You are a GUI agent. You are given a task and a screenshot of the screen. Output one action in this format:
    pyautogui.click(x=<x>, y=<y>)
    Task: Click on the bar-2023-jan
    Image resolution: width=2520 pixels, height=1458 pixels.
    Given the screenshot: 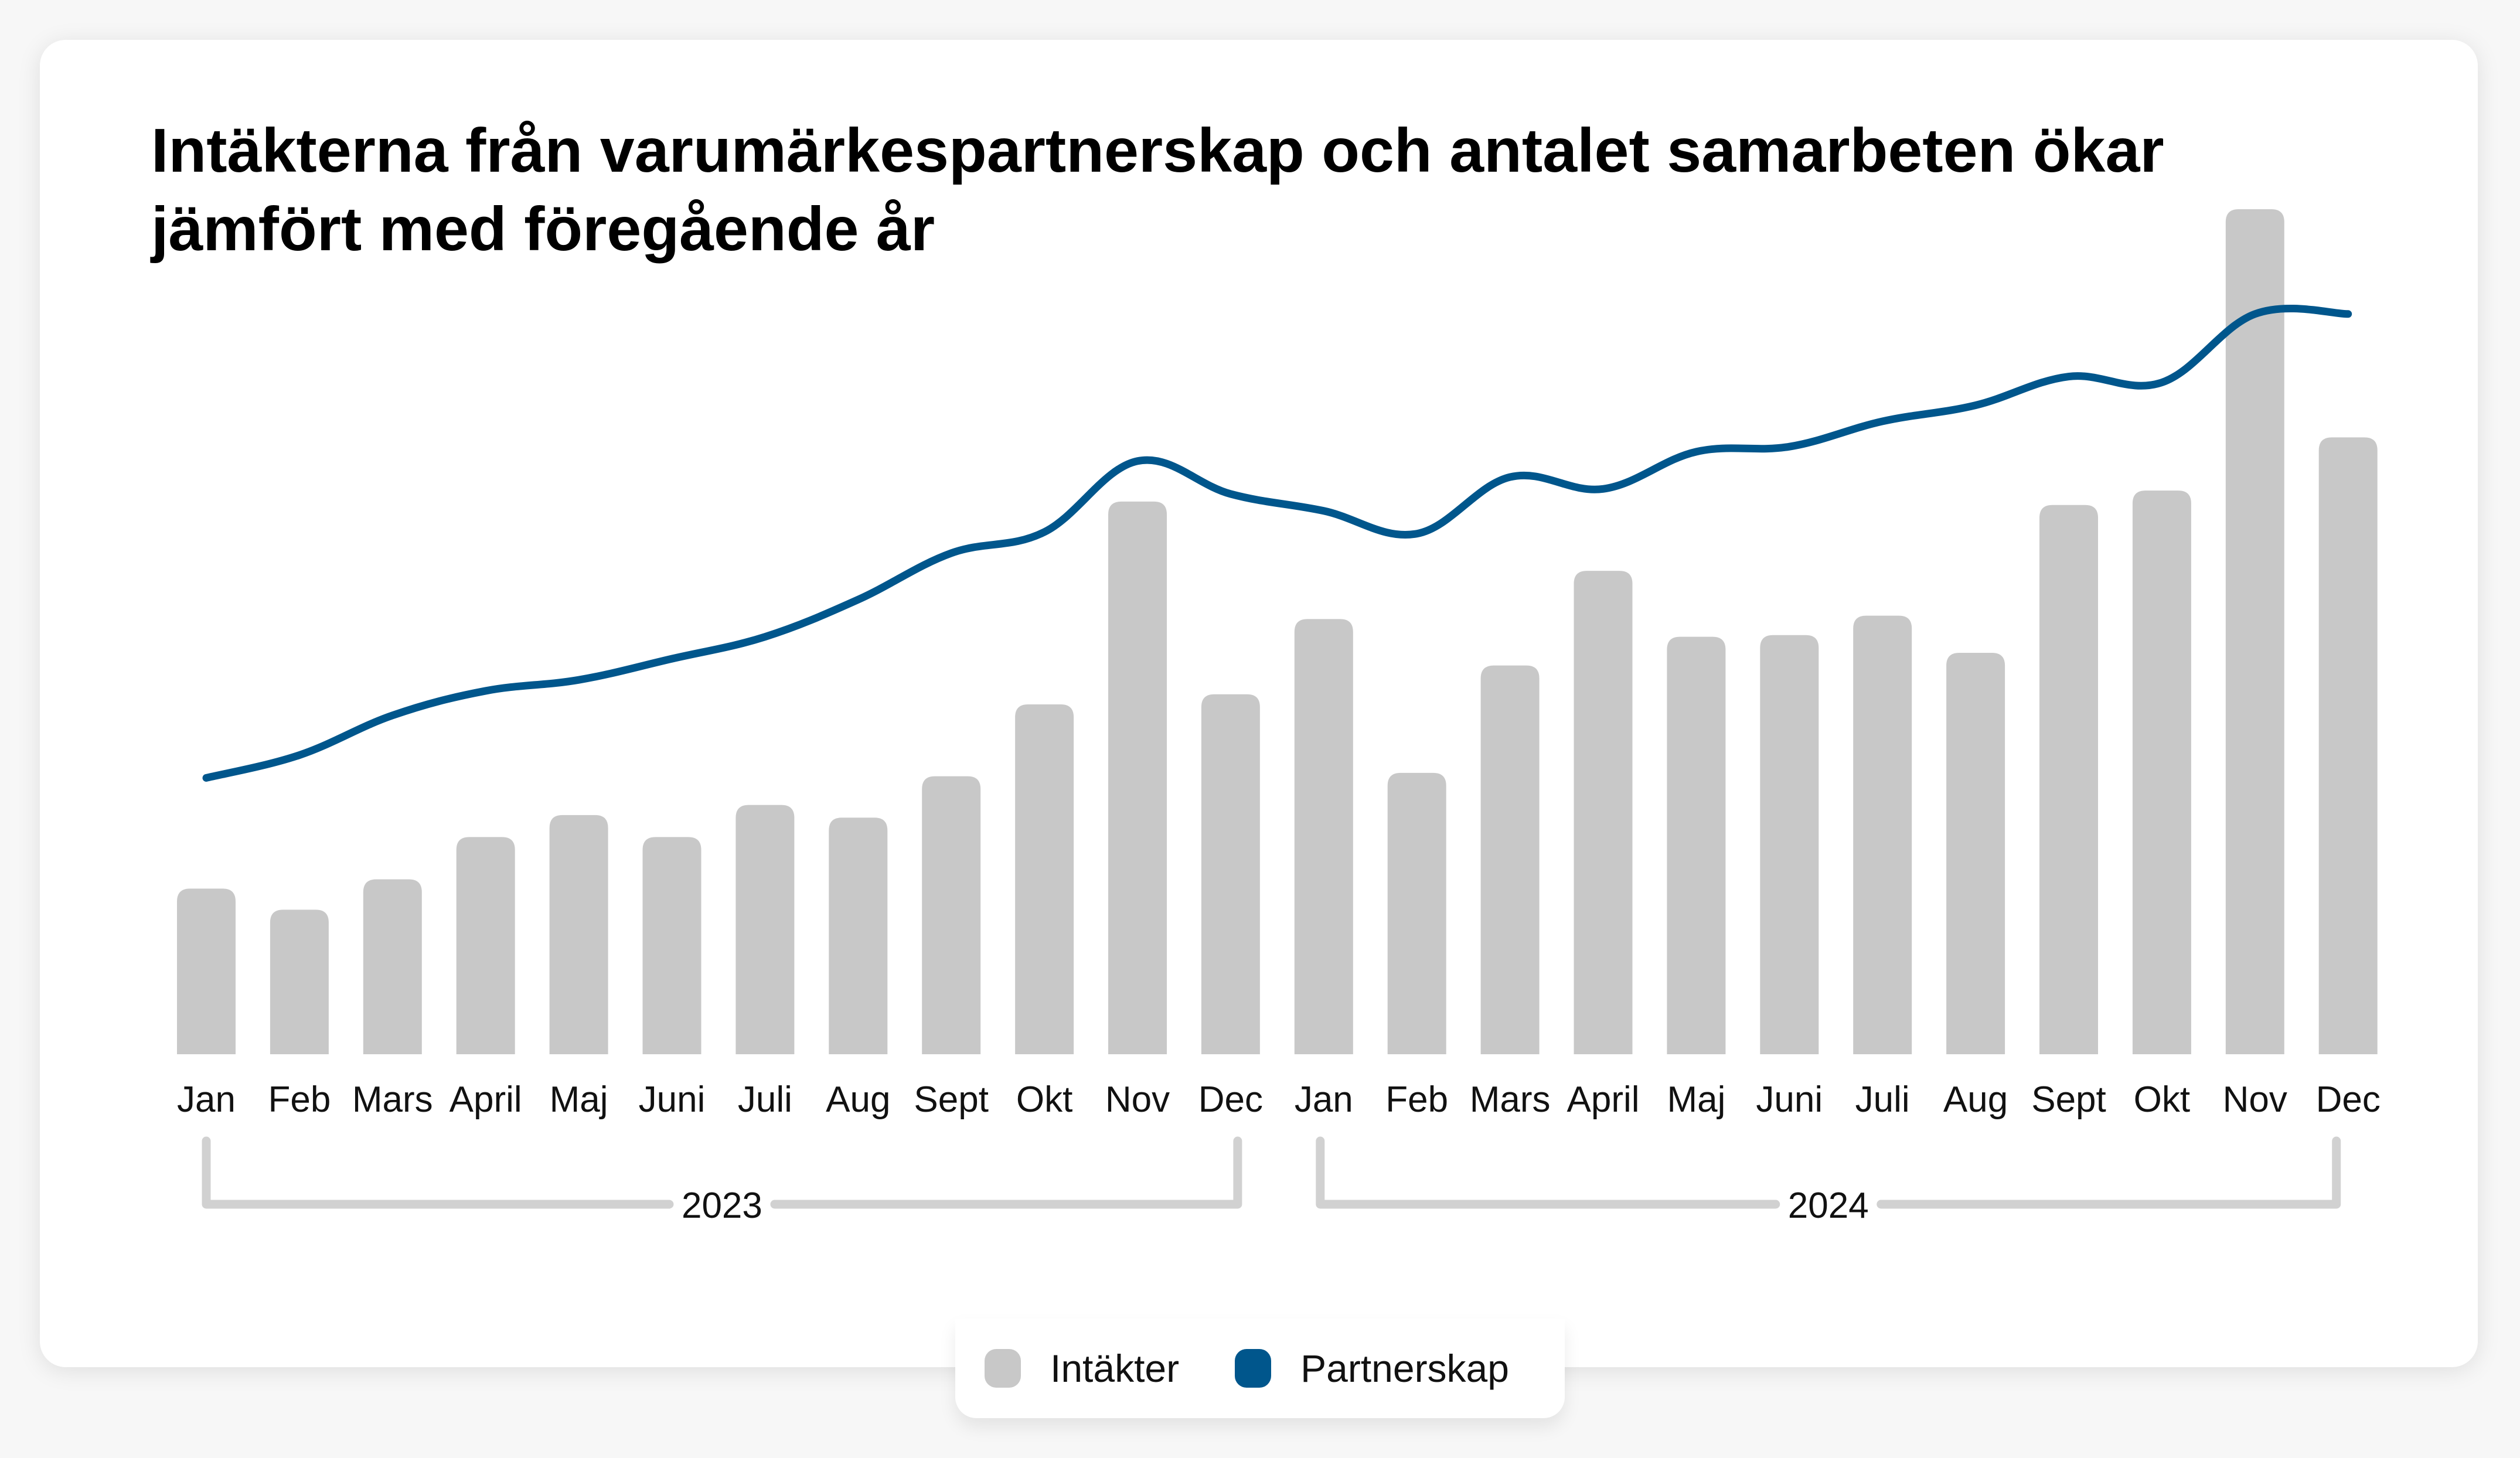 What is the action you would take?
    pyautogui.click(x=206, y=971)
    